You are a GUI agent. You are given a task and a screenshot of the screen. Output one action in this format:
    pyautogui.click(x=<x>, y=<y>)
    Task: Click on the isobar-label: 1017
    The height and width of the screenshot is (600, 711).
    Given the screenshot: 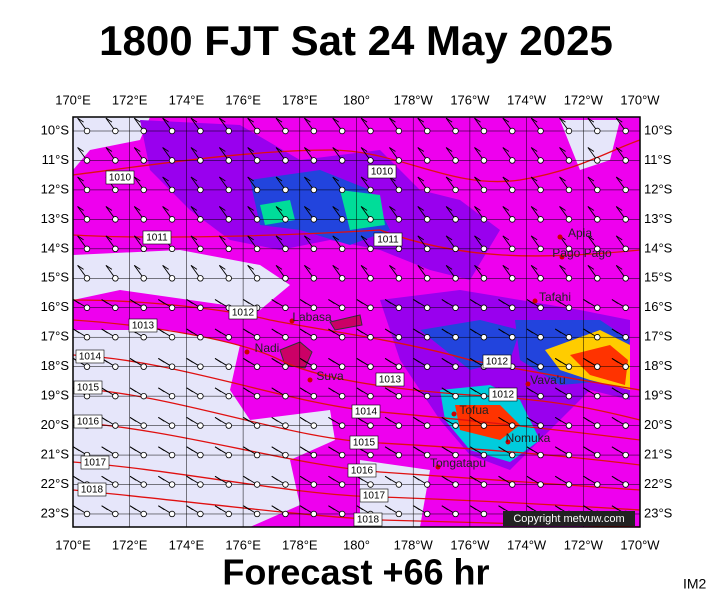 What is the action you would take?
    pyautogui.click(x=374, y=496)
    